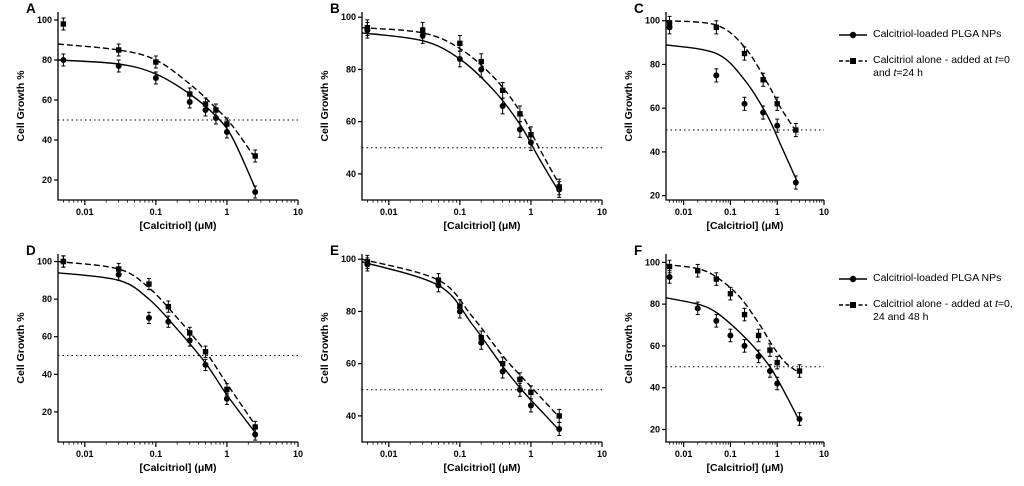 This screenshot has width=1024, height=486. Describe the element at coordinates (31, 250) in the screenshot. I see `panel-label-d: D` at that location.